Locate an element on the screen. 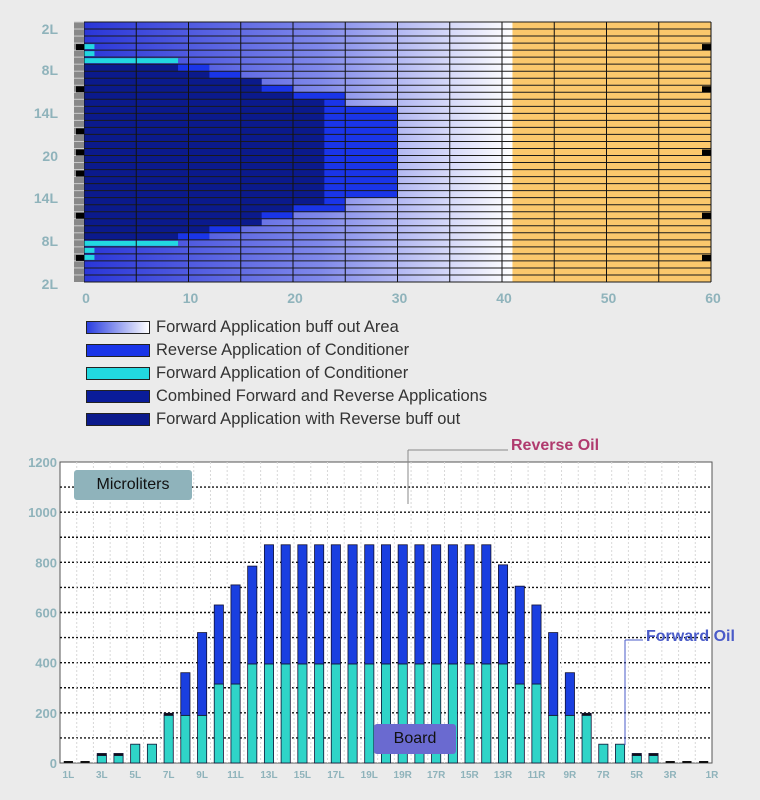  x-tick-label: 3R is located at coordinates (671, 775).